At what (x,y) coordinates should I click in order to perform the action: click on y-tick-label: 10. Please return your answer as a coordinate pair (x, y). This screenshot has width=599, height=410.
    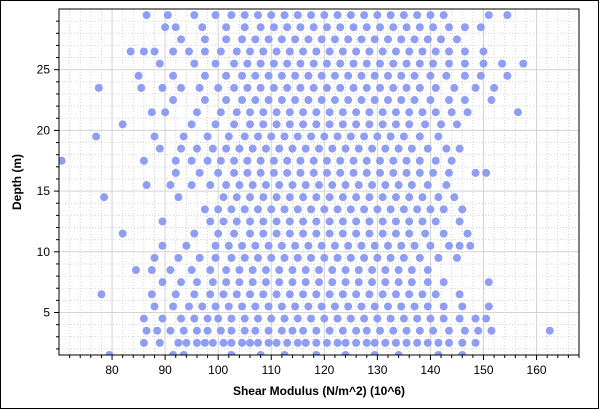
    Looking at the image, I should click on (44, 252).